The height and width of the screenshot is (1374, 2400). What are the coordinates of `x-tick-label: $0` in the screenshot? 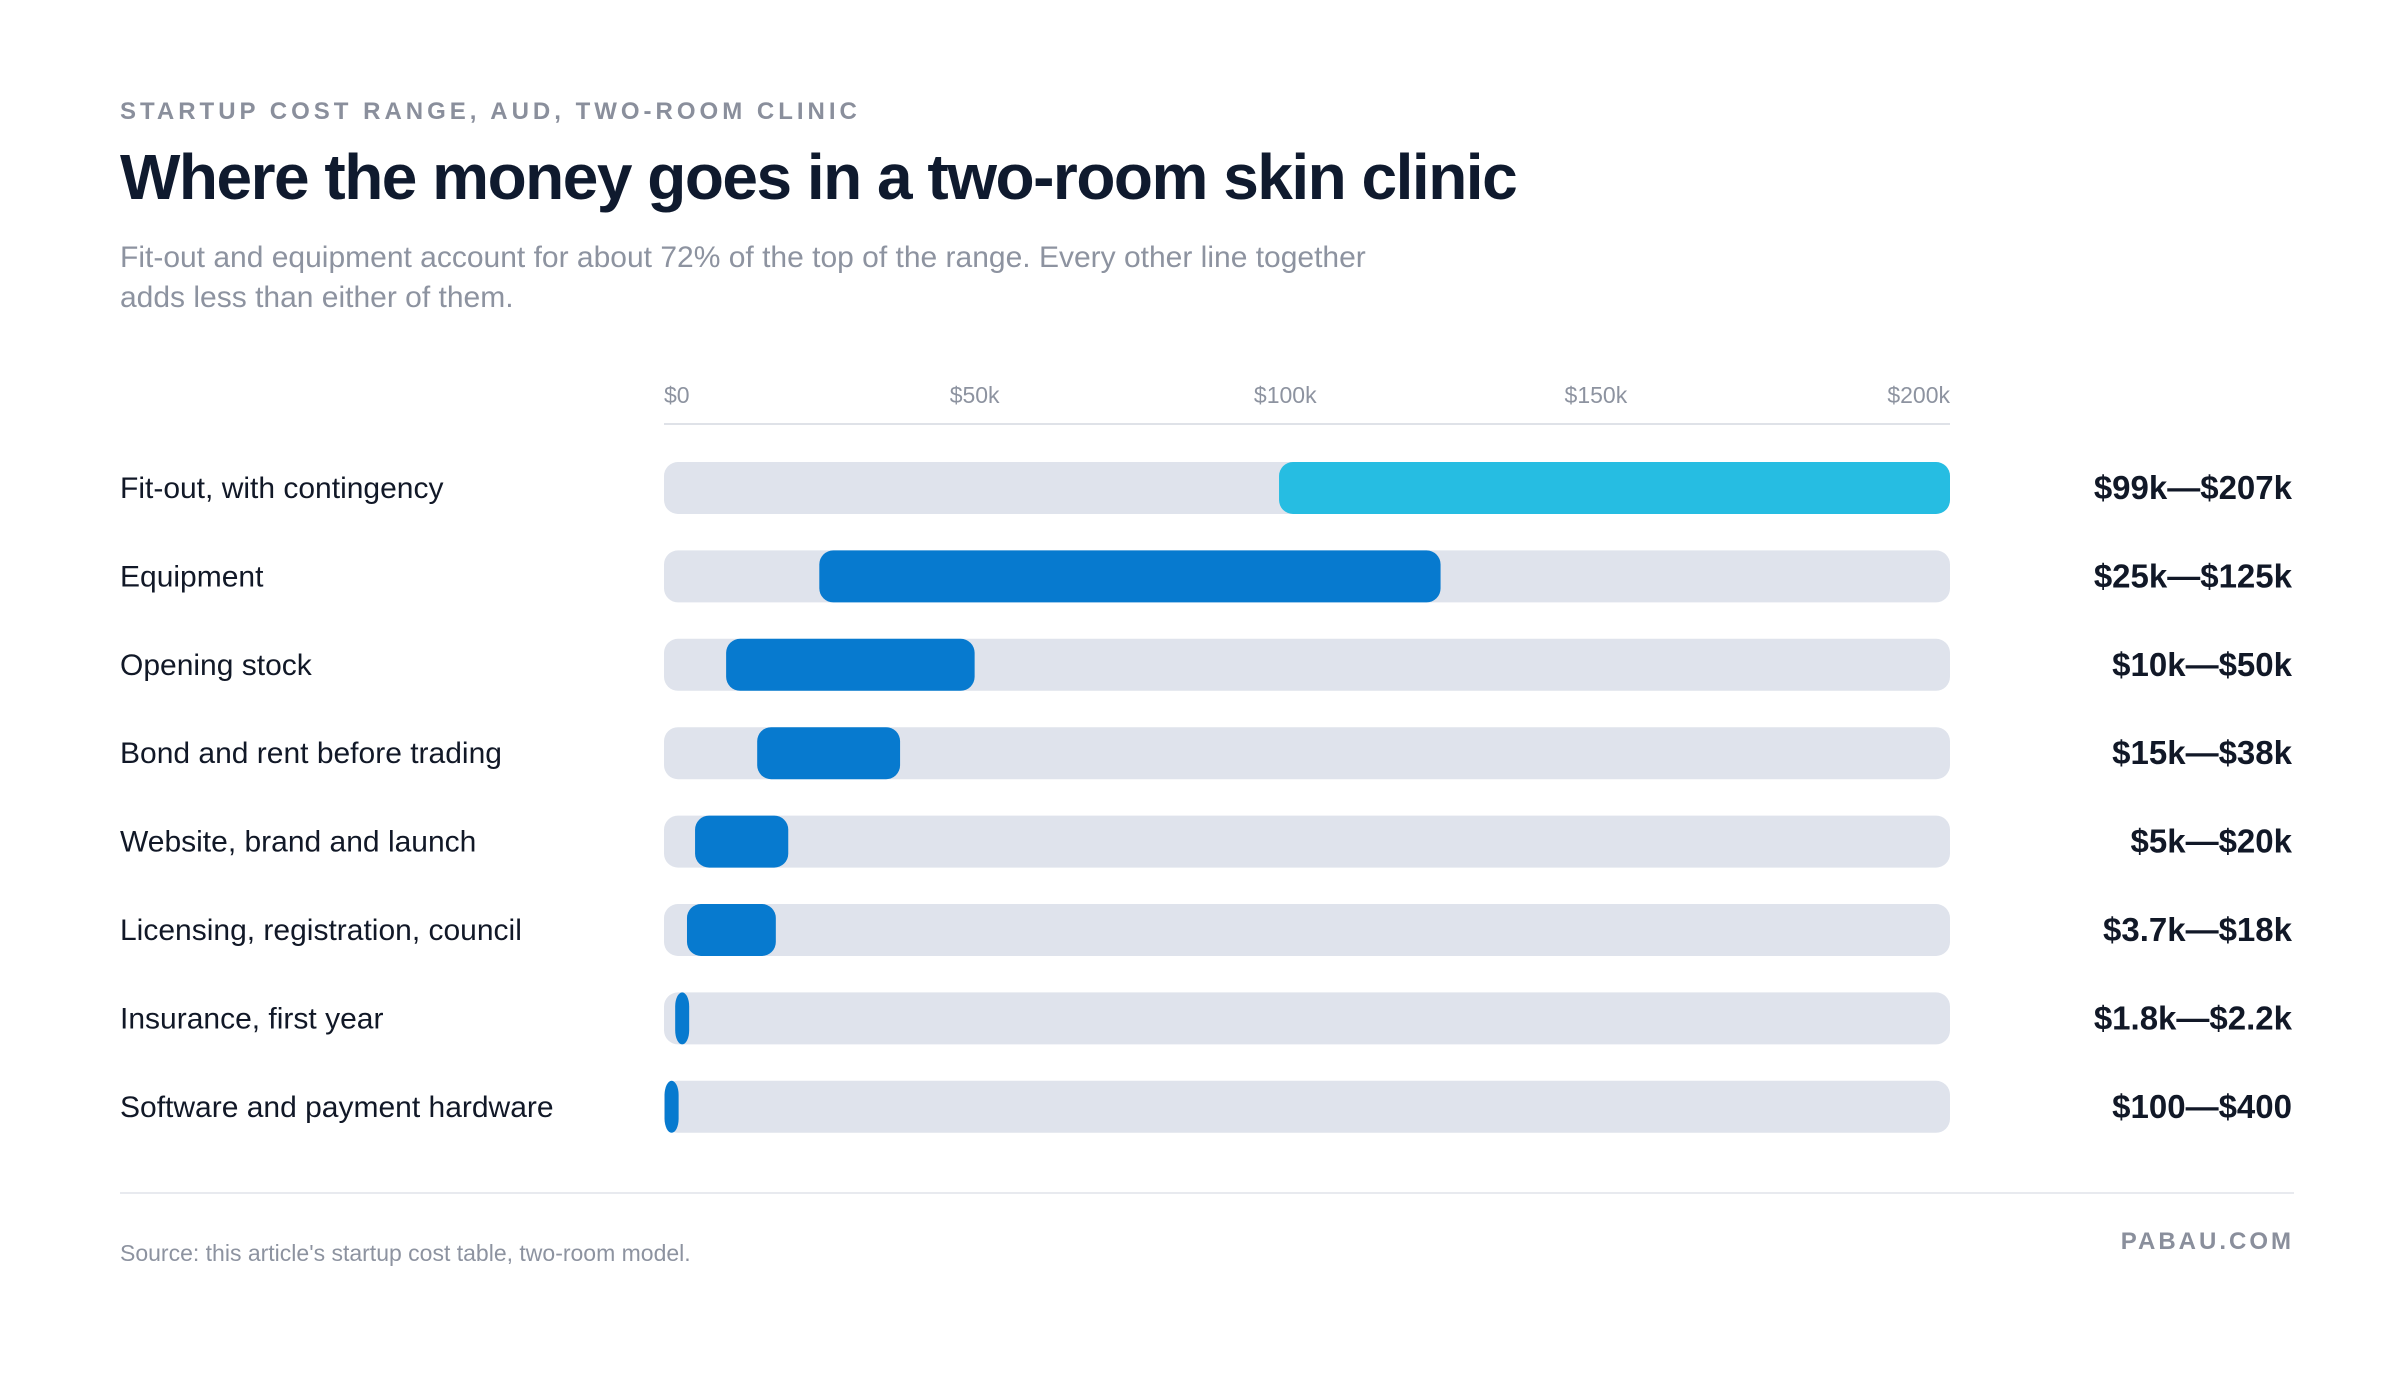 It's located at (677, 395).